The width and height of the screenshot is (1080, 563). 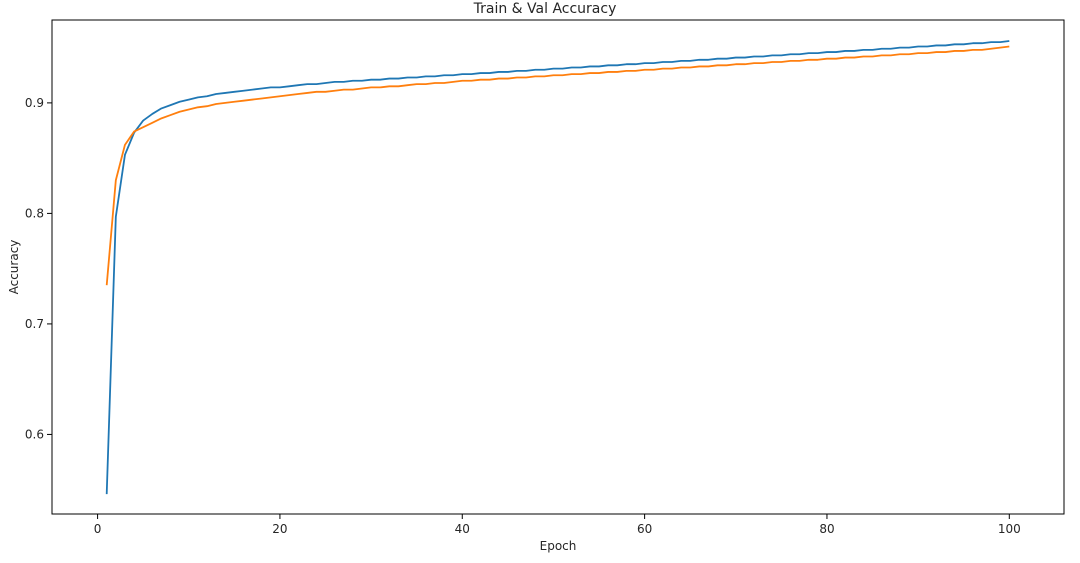 I want to click on x-tick-label: 100, so click(x=1009, y=529).